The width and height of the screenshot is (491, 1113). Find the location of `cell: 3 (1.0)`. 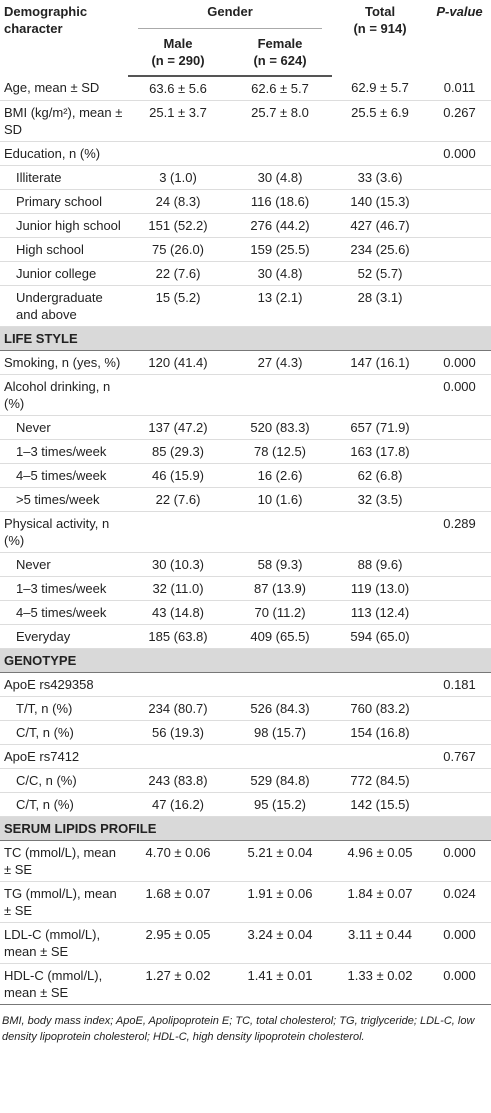

cell: 3 (1.0) is located at coordinates (178, 177).